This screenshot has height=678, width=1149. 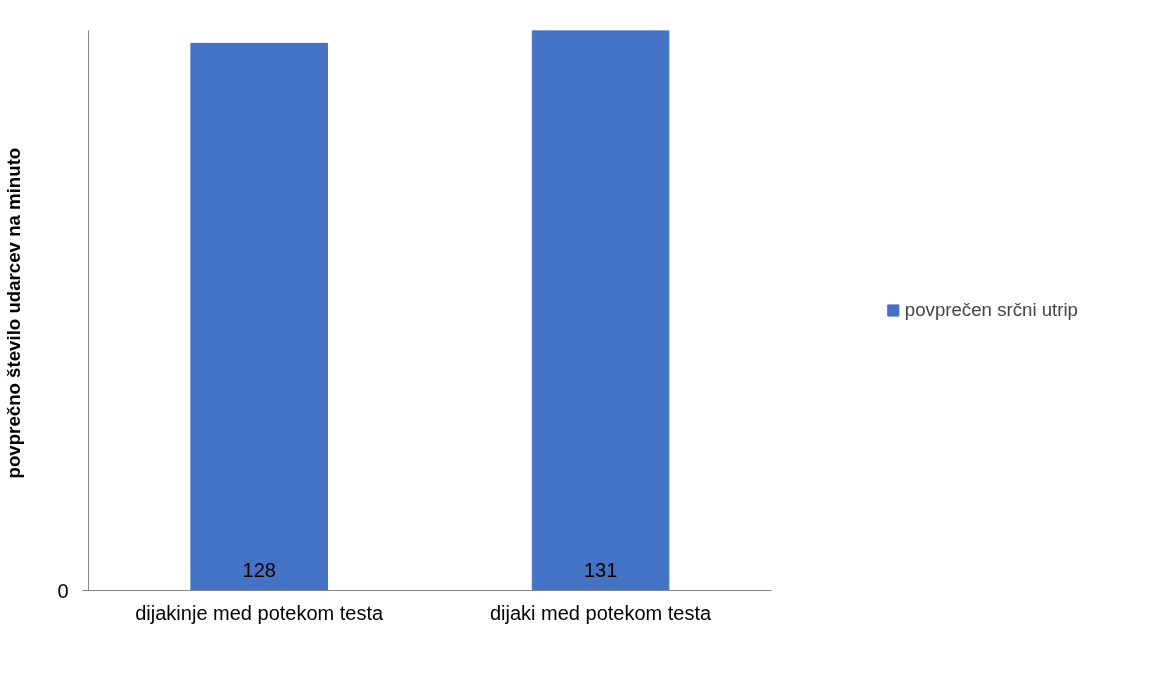 I want to click on x-tick-label: dijaki med potekom testa, so click(x=601, y=612).